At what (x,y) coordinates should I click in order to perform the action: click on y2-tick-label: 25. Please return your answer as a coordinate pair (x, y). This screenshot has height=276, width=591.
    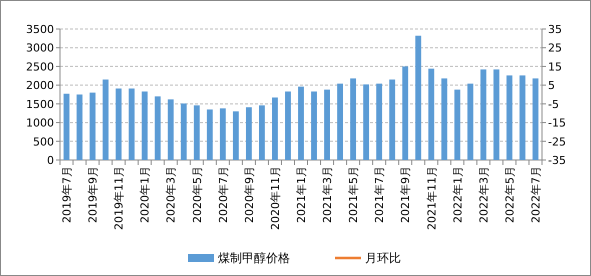
    Looking at the image, I should click on (555, 48).